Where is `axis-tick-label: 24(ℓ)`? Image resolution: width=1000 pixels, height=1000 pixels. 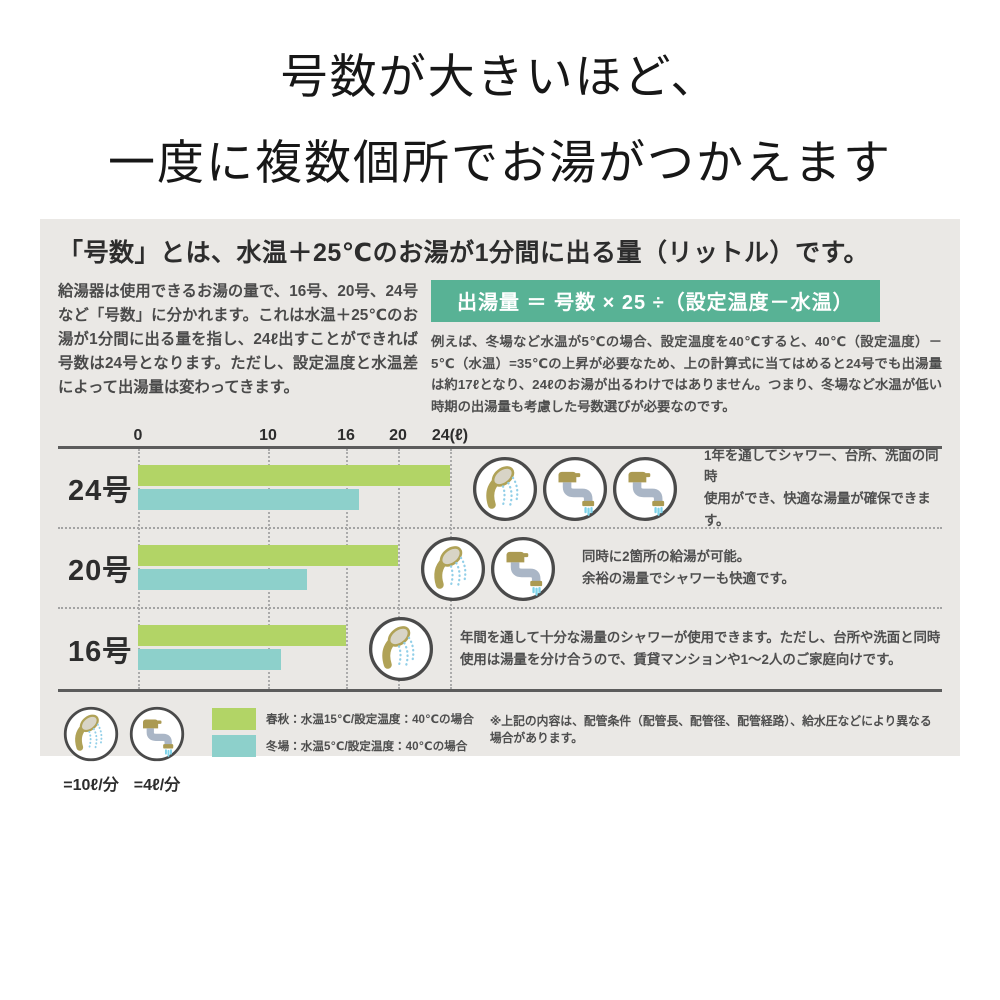 axis-tick-label: 24(ℓ) is located at coordinates (450, 436).